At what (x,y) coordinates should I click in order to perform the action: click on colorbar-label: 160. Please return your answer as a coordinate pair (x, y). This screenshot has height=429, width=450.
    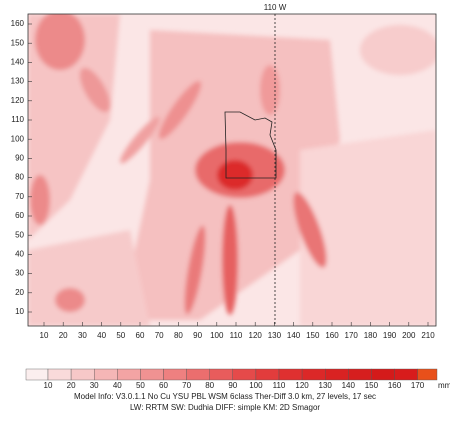
    Looking at the image, I should click on (395, 385).